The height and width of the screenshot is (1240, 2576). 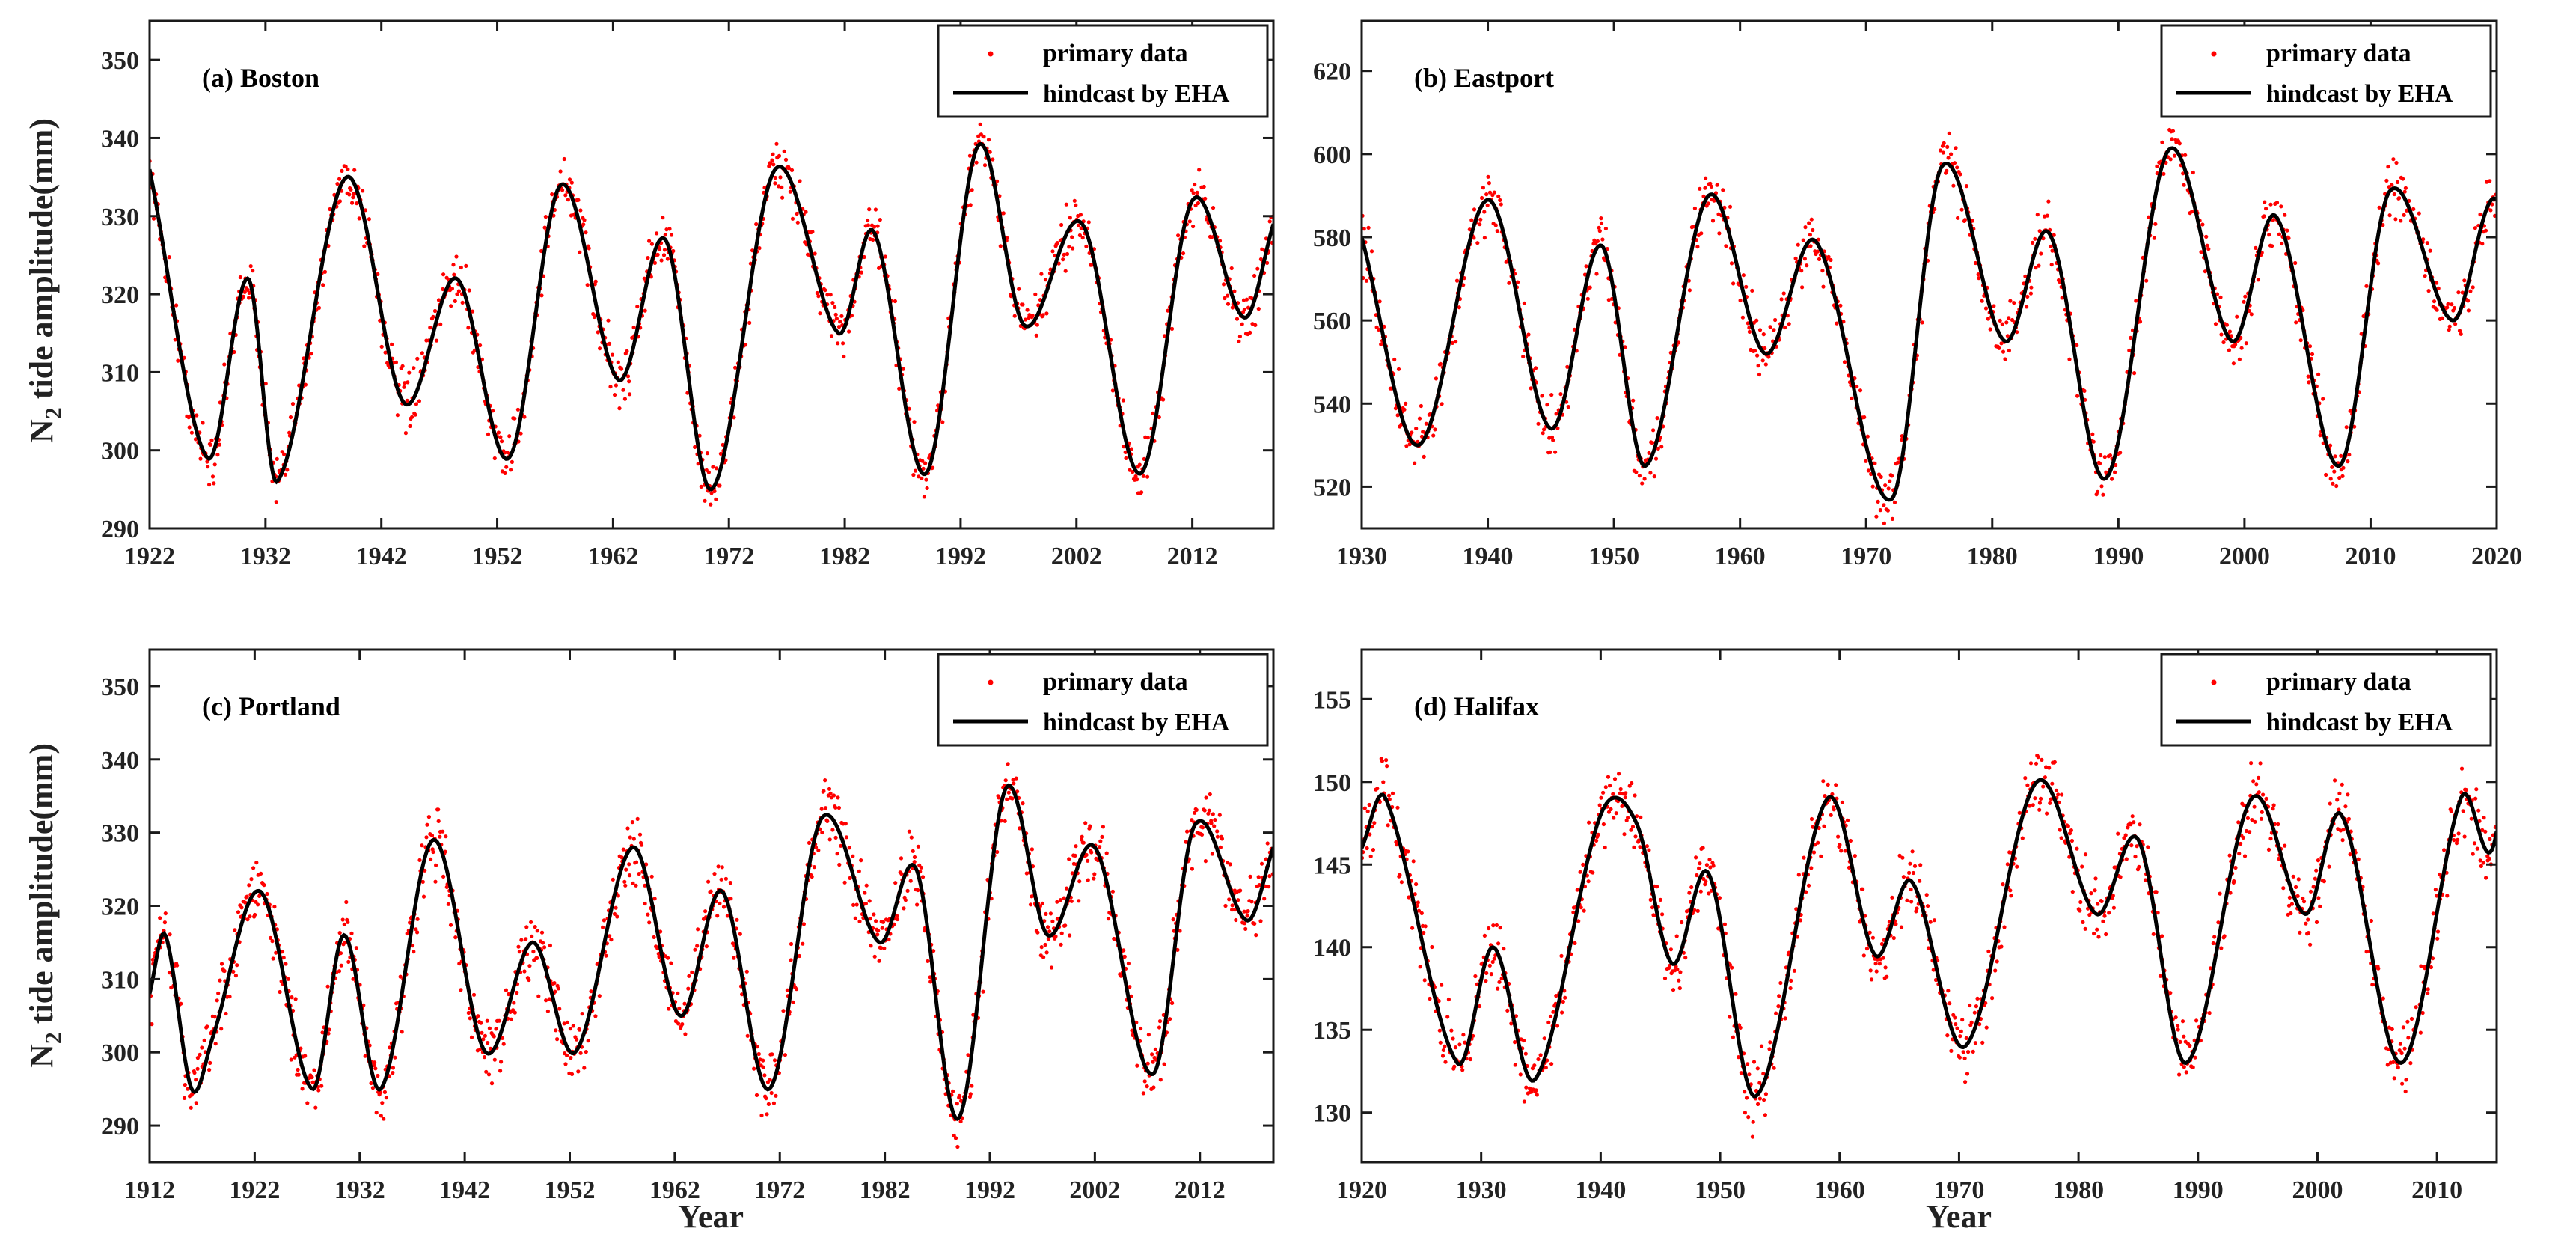 What do you see at coordinates (2118, 556) in the screenshot?
I see `x-tick-label: 1990` at bounding box center [2118, 556].